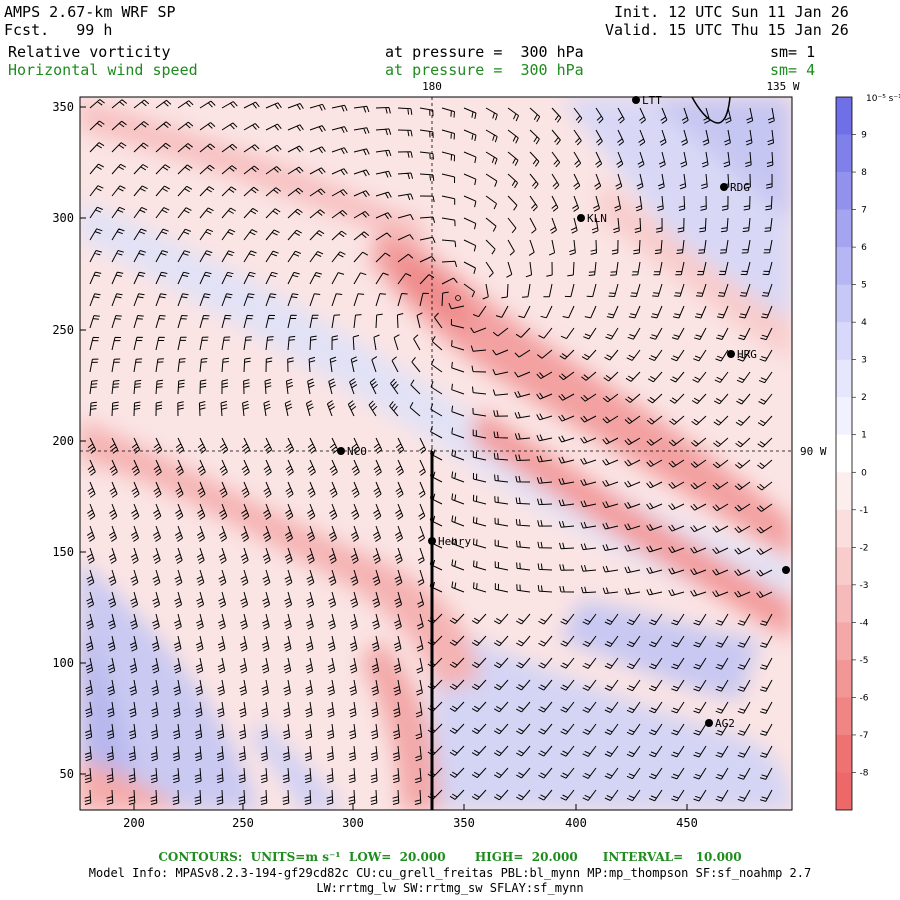 The image size is (900, 900). What do you see at coordinates (58, 30) in the screenshot?
I see `forecast-hour: Fcst. 99 h` at bounding box center [58, 30].